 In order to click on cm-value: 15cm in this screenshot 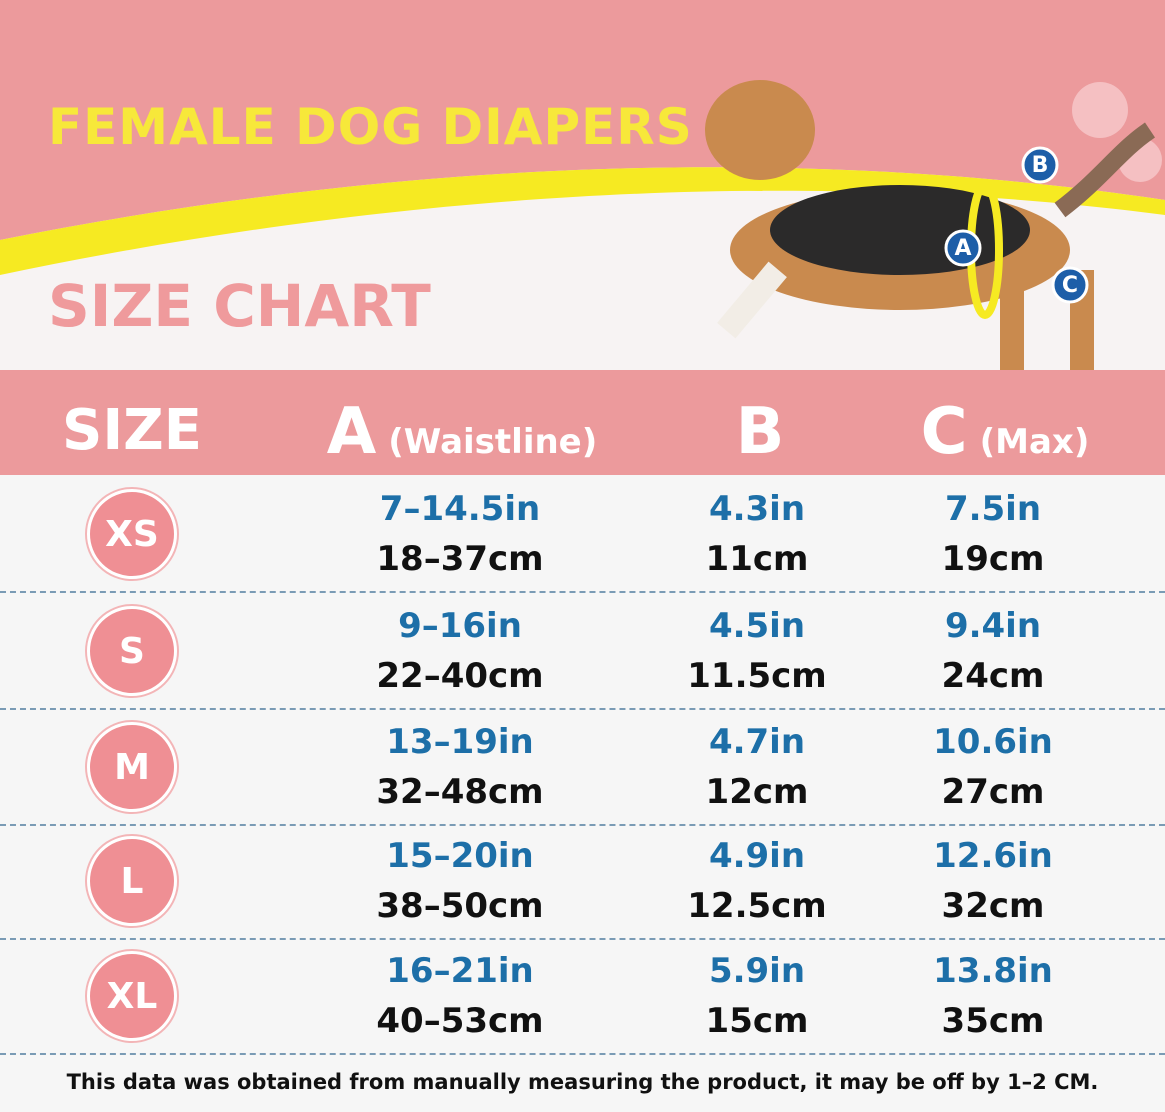, I will do `click(757, 1021)`.